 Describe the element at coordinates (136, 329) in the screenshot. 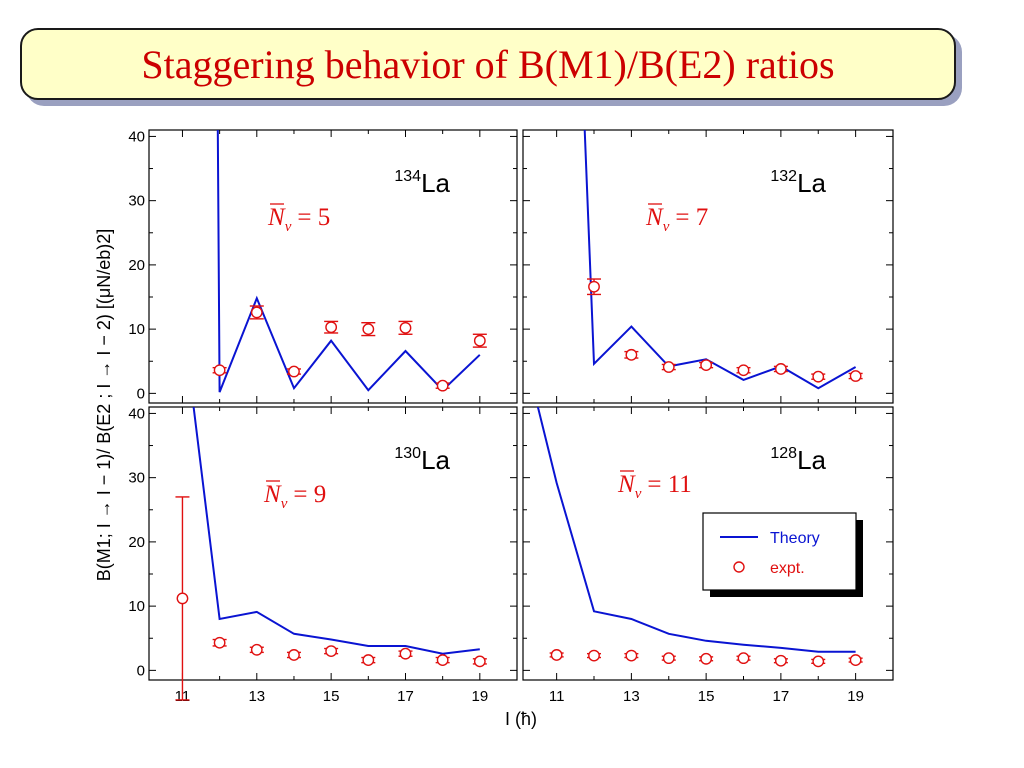

I see `y-tick-label: 10` at that location.